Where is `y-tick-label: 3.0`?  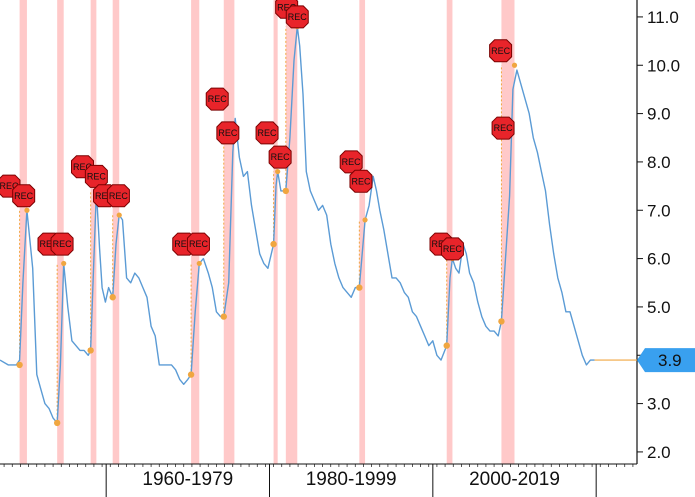
y-tick-label: 3.0 is located at coordinates (659, 404).